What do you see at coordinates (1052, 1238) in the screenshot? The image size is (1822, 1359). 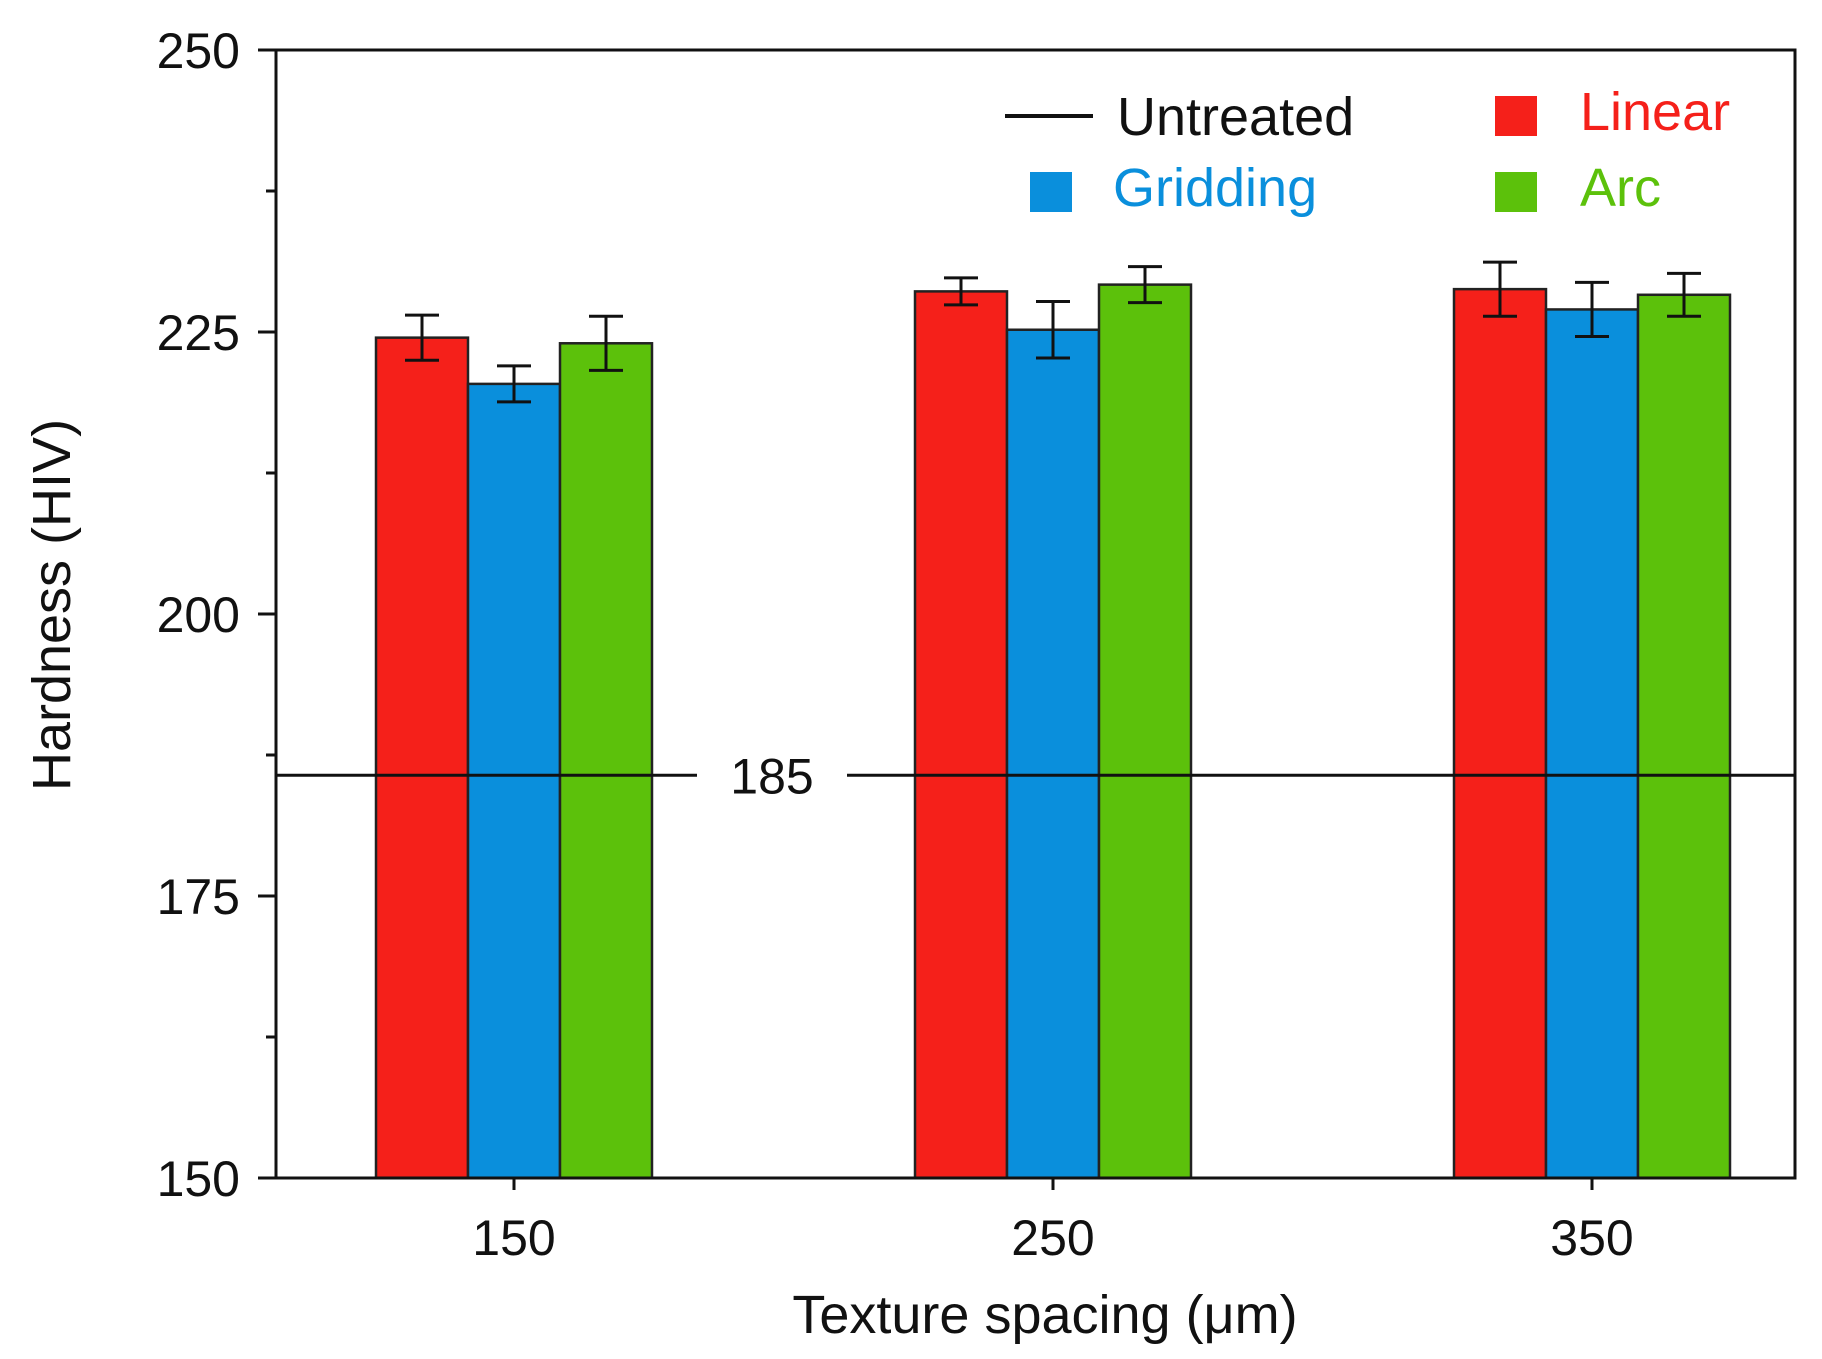 I see `x-tick-label-250: 250` at bounding box center [1052, 1238].